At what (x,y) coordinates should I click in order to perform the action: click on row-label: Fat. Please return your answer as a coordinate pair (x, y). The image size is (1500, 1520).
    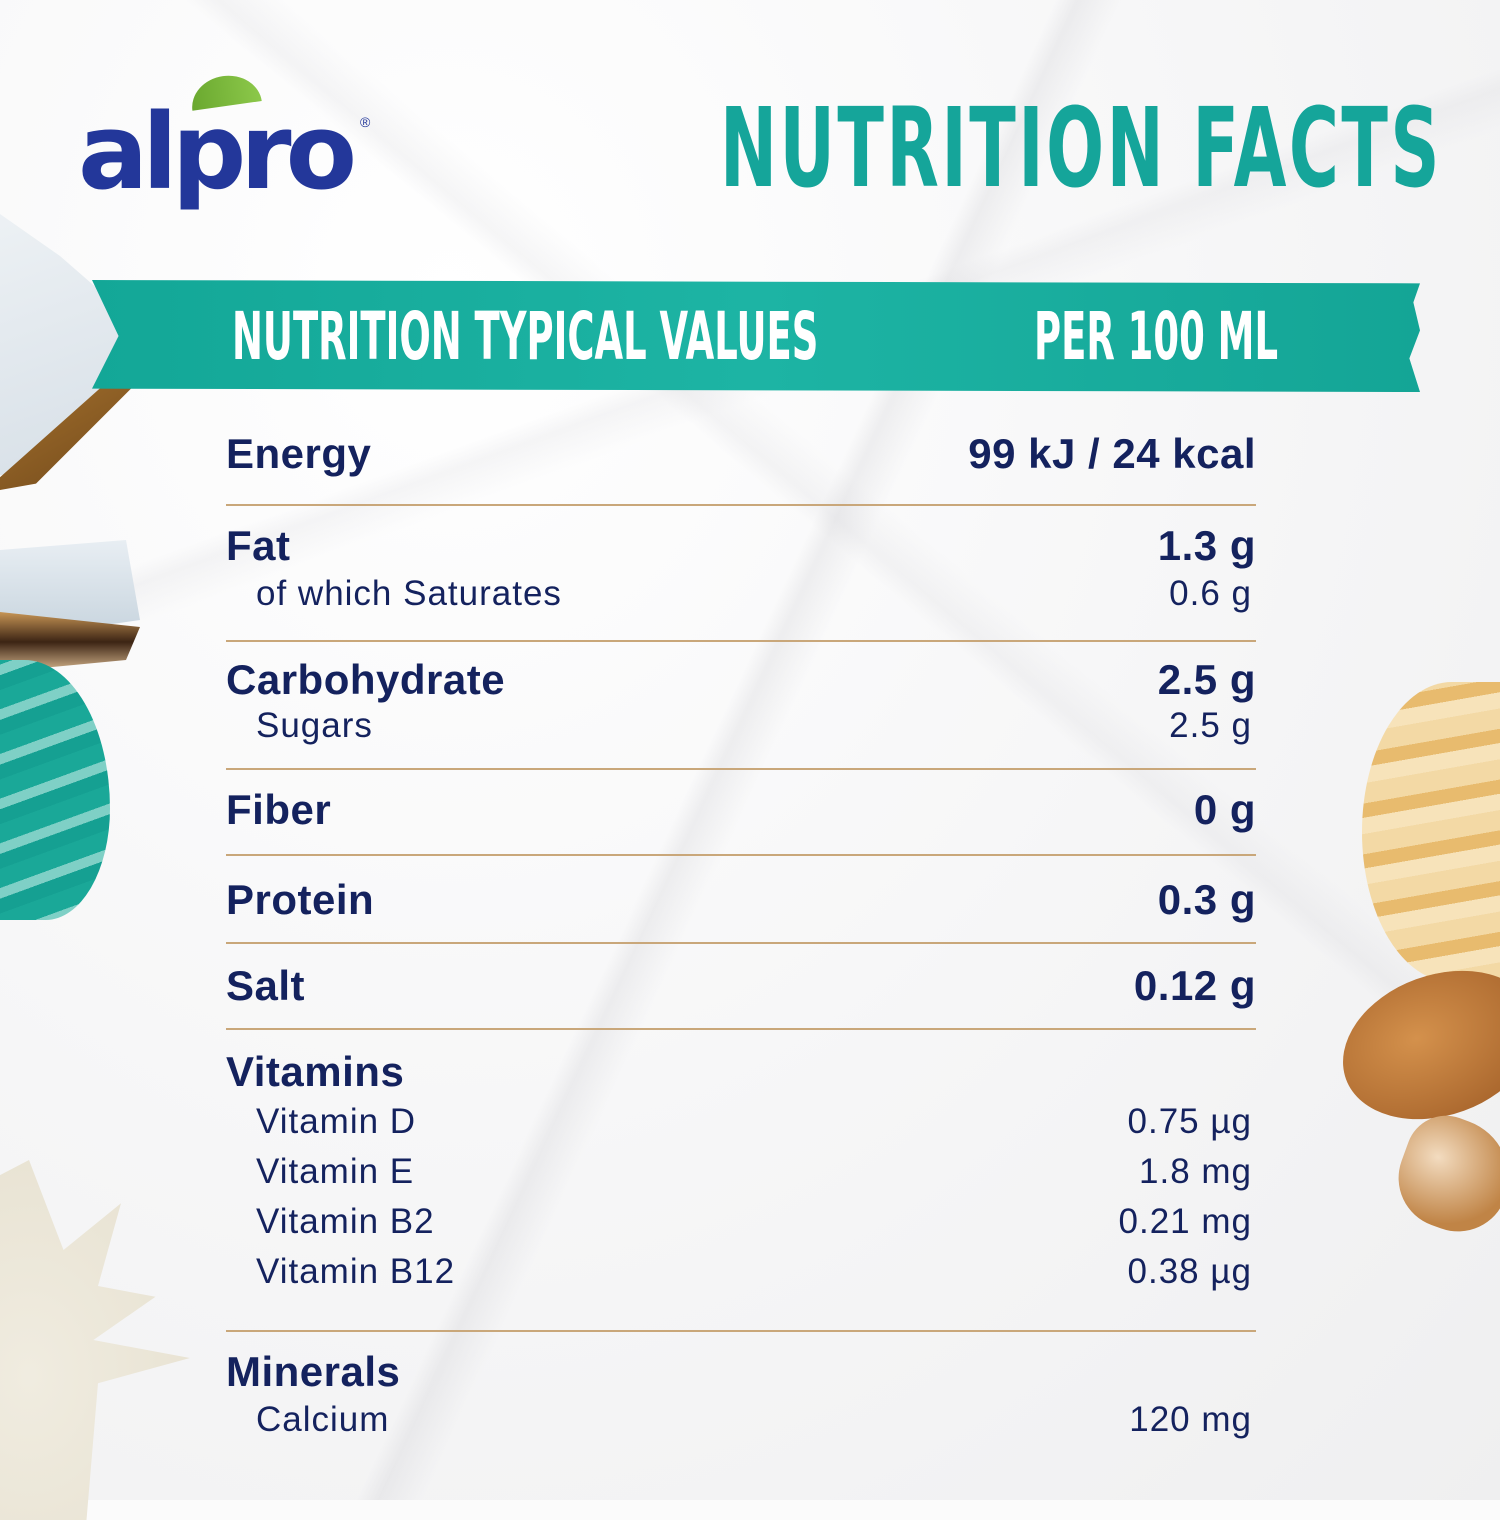
    Looking at the image, I should click on (258, 545).